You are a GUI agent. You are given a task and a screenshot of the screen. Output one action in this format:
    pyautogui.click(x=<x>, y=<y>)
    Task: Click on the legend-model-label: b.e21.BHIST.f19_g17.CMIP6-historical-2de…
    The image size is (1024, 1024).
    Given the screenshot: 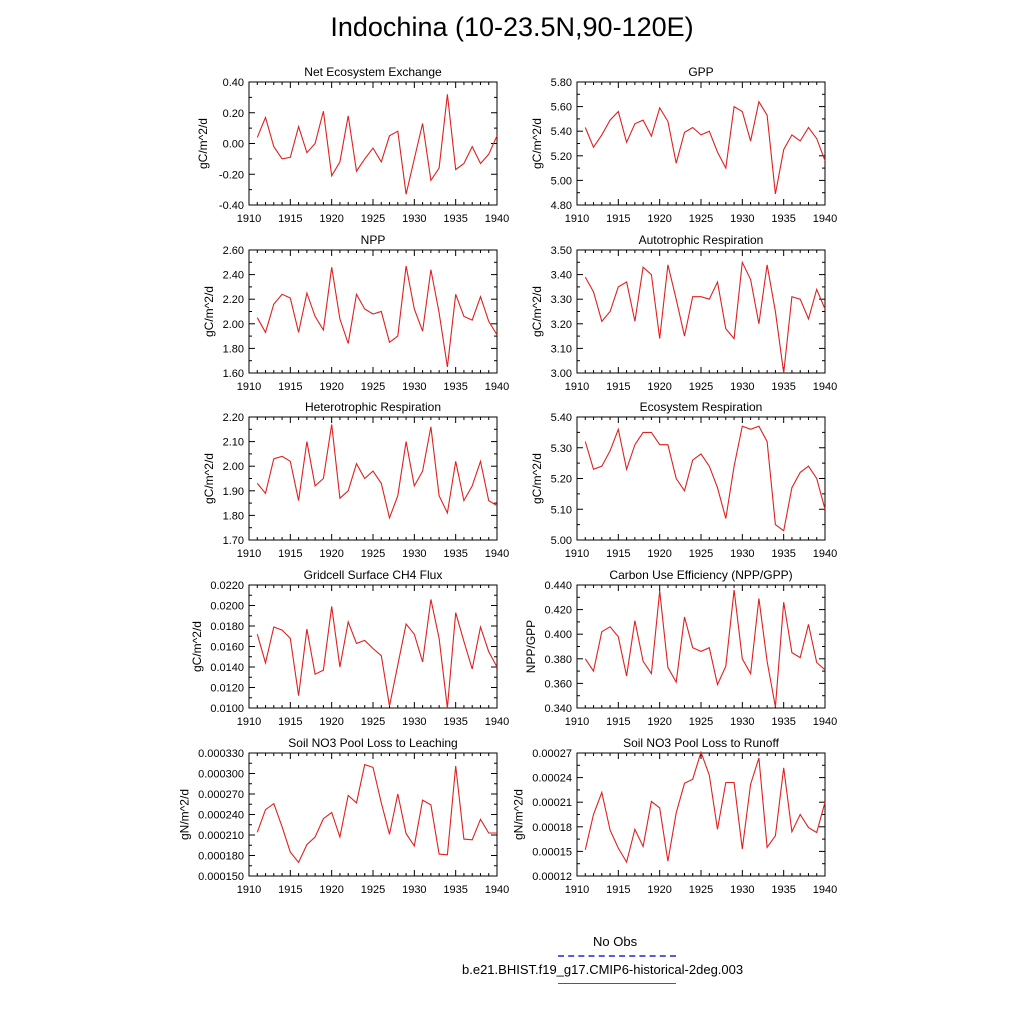 What is the action you would take?
    pyautogui.click(x=603, y=969)
    